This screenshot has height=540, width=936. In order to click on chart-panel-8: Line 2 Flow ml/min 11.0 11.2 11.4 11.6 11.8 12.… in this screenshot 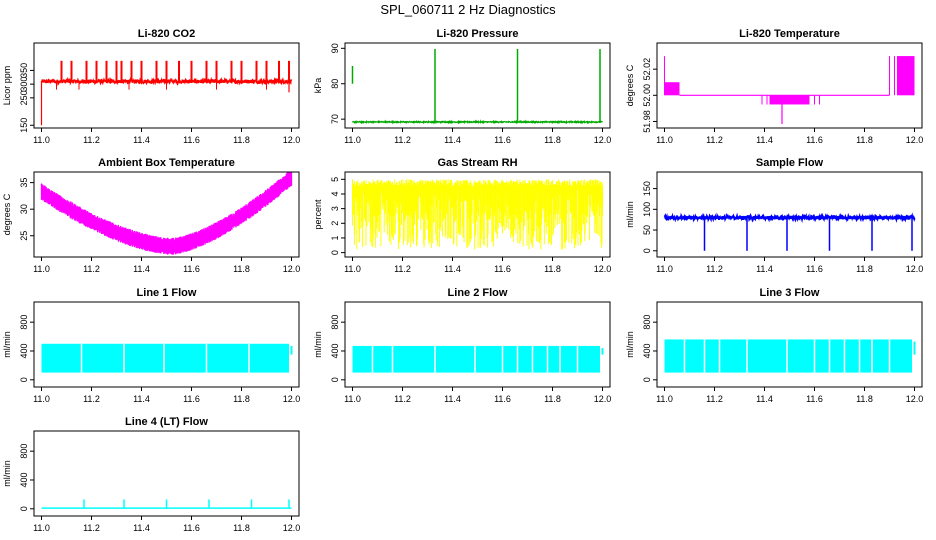, I will do `click(462, 345)`.